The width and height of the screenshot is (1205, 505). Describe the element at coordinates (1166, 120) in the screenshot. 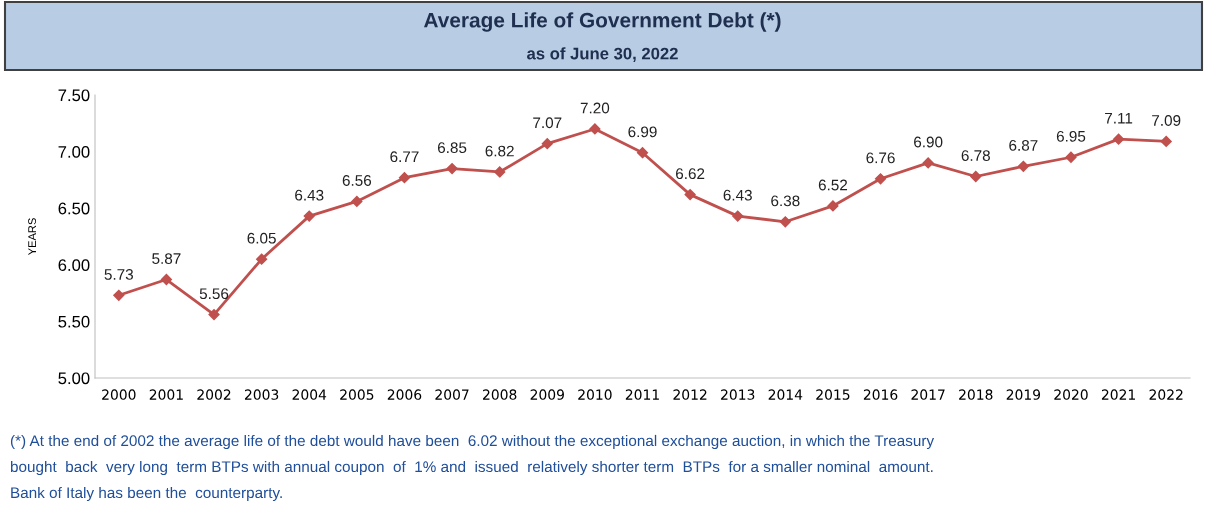

I see `data-label: 7.09` at that location.